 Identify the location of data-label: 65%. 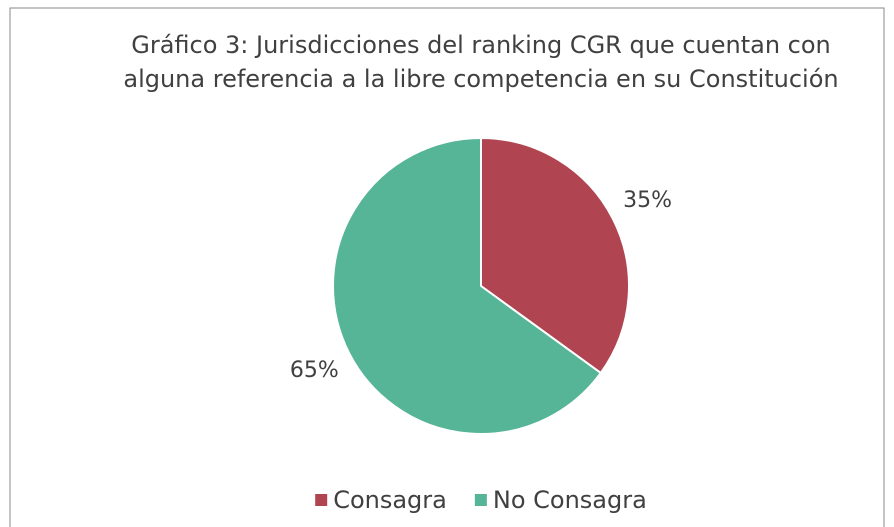
(314, 370).